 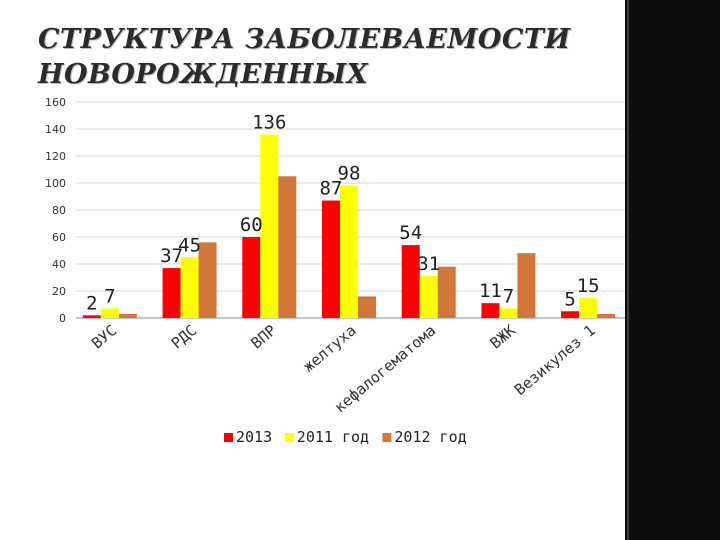 What do you see at coordinates (503, 336) in the screenshot?
I see `x-tick-label: ВЖК` at bounding box center [503, 336].